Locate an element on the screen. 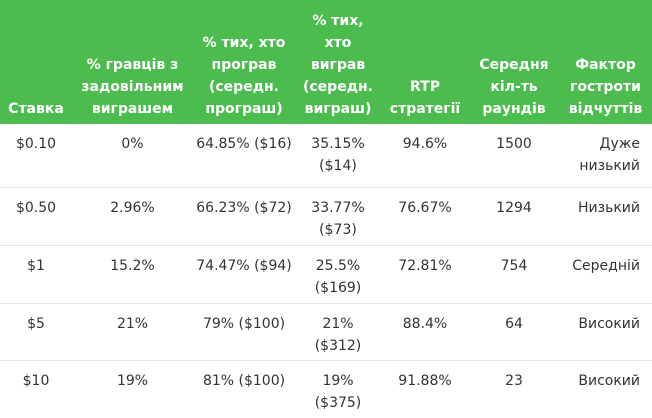  cell-rounds: 1294 is located at coordinates (514, 216).